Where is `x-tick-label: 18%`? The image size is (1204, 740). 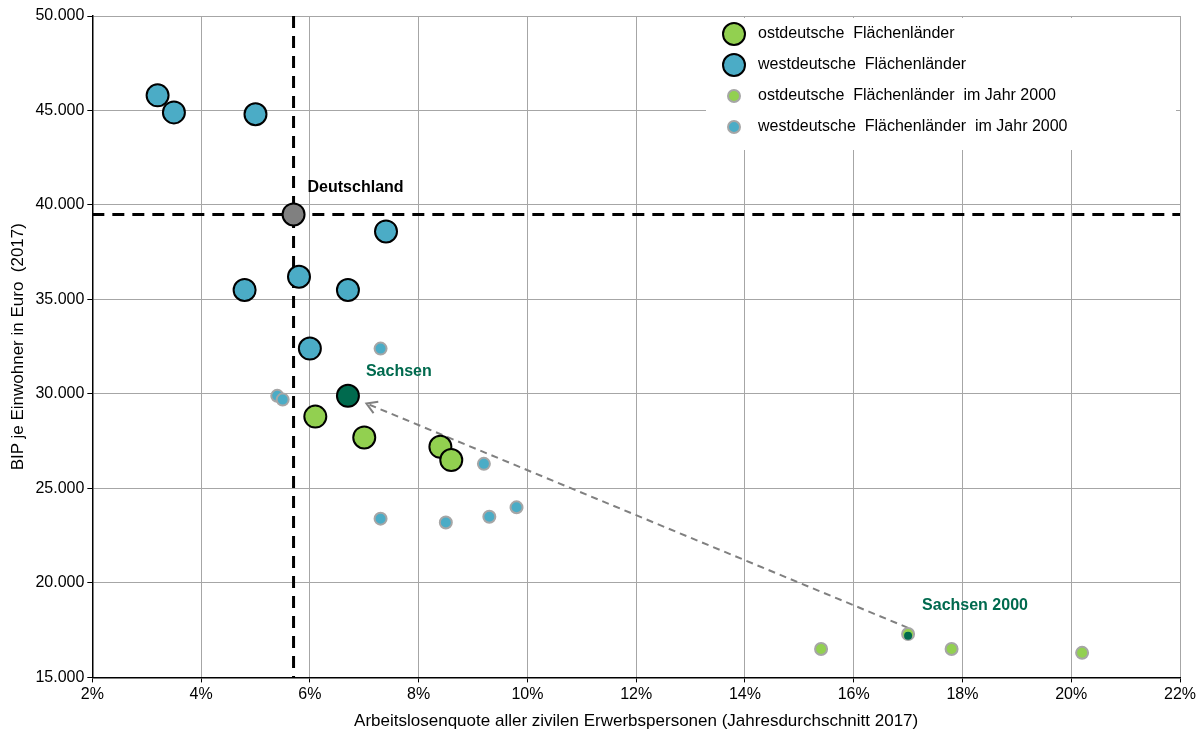
x-tick-label: 18% is located at coordinates (962, 694).